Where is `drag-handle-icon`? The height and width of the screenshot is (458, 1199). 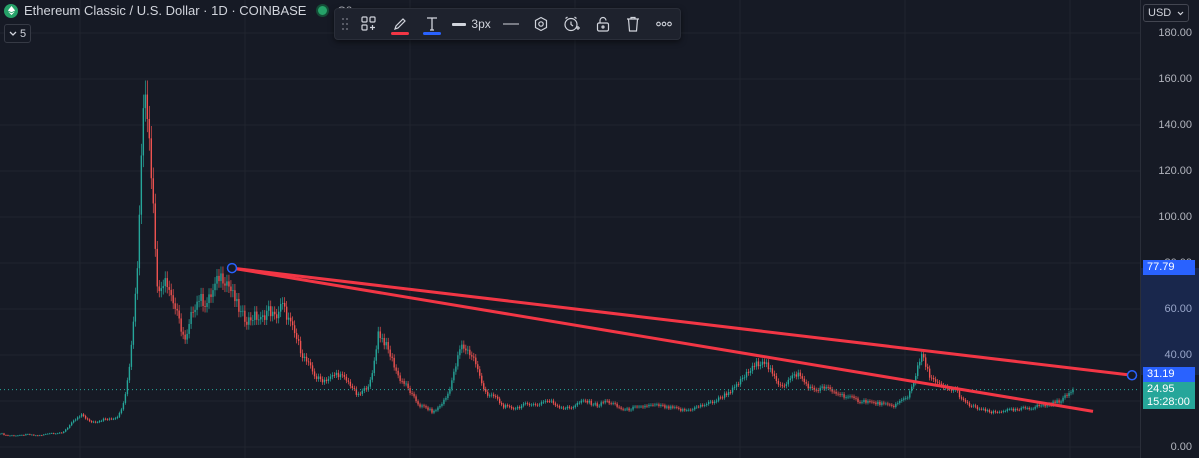 drag-handle-icon is located at coordinates (345, 24).